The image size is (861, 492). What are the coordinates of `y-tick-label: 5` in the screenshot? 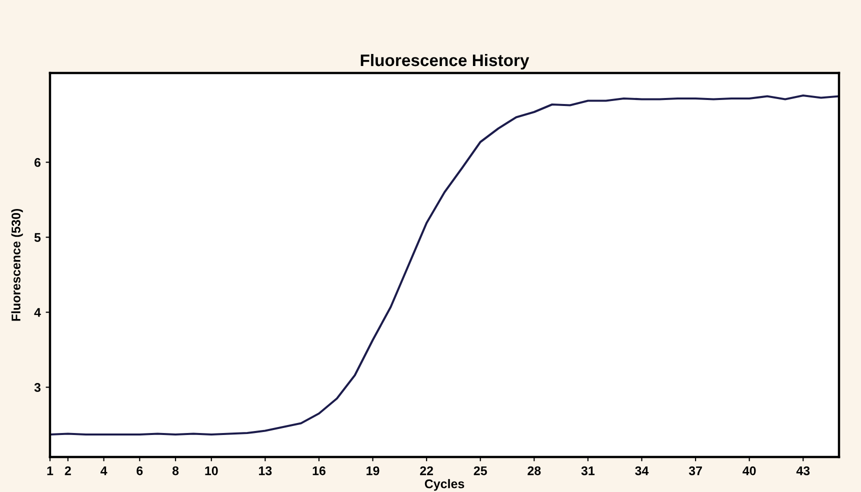 It's located at (37, 237).